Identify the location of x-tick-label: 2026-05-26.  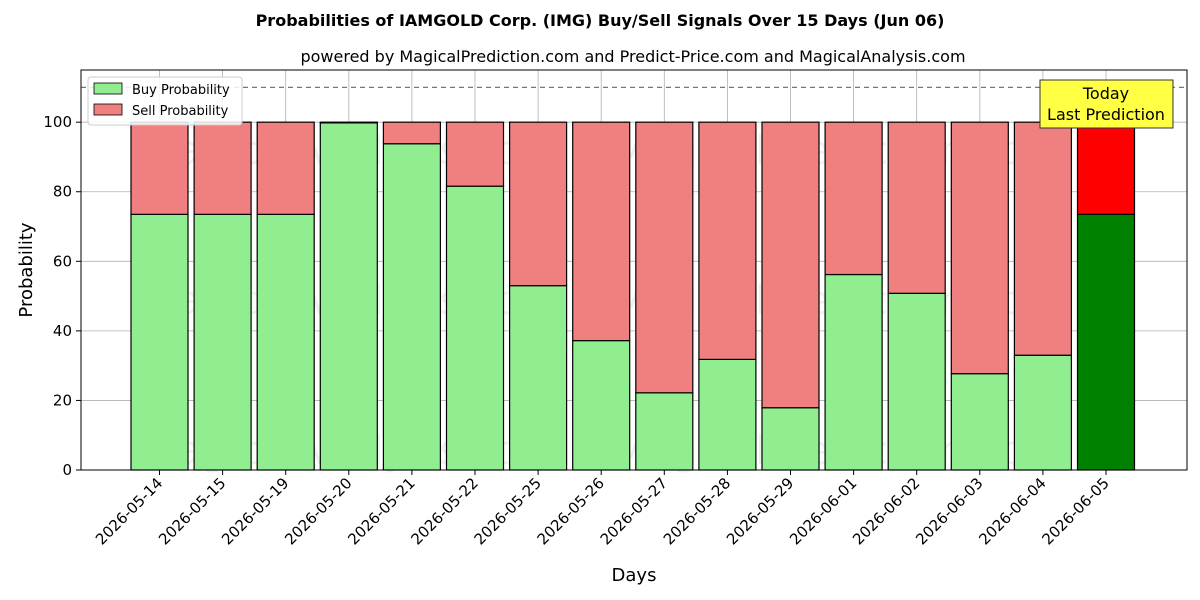
(571, 511).